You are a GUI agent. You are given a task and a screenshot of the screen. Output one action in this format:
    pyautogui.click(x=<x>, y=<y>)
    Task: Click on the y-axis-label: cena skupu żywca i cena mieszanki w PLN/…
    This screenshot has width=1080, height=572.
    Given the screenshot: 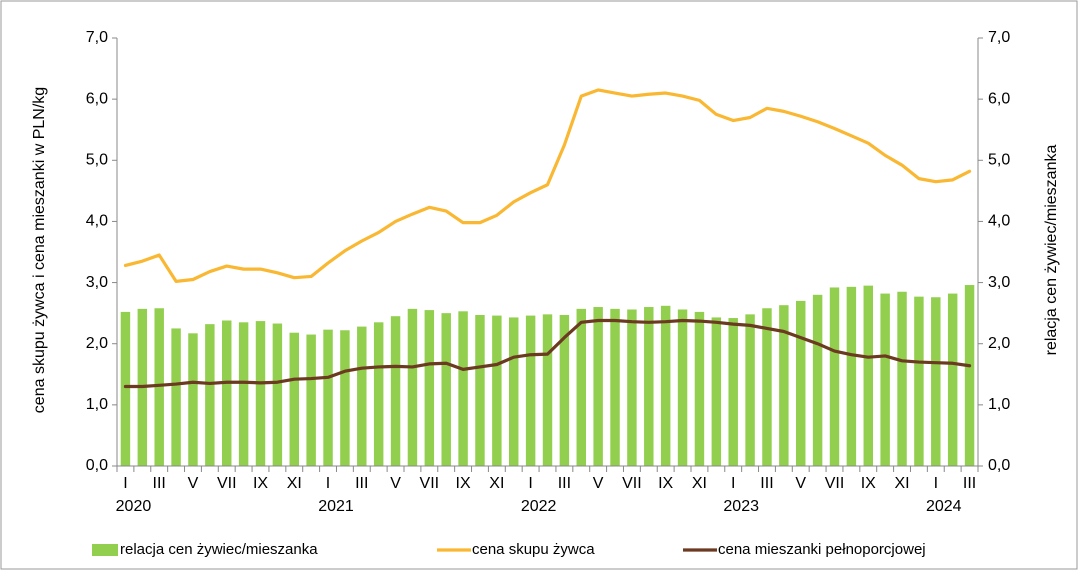 What is the action you would take?
    pyautogui.click(x=39, y=250)
    